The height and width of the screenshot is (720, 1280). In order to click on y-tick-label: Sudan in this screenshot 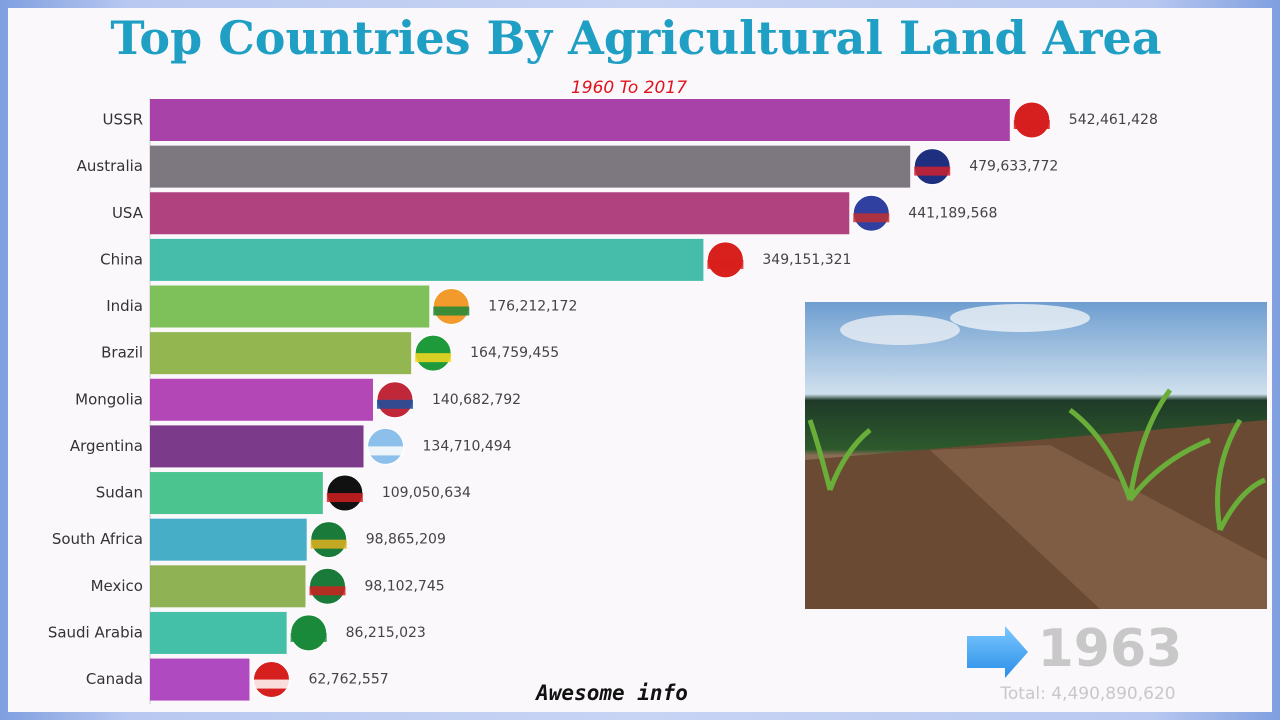, I will do `click(119, 493)`.